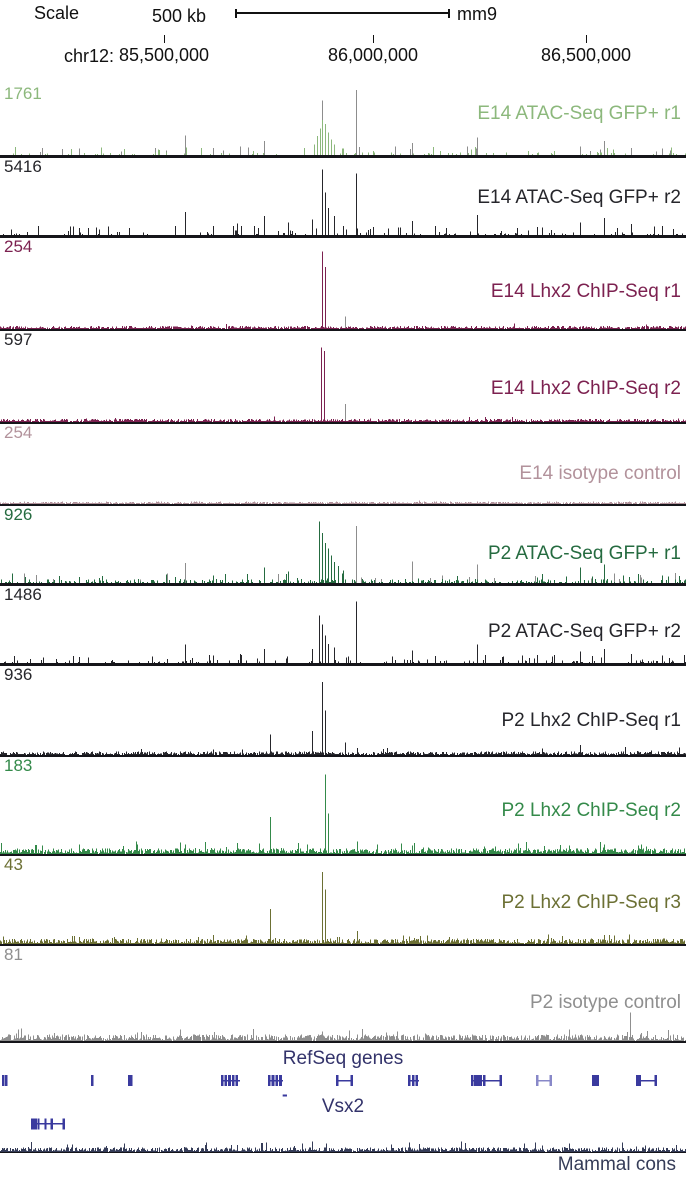 Image resolution: width=686 pixels, height=1177 pixels. What do you see at coordinates (591, 810) in the screenshot?
I see `track-label: P2 Lhx2 ChIP-Seq r2` at bounding box center [591, 810].